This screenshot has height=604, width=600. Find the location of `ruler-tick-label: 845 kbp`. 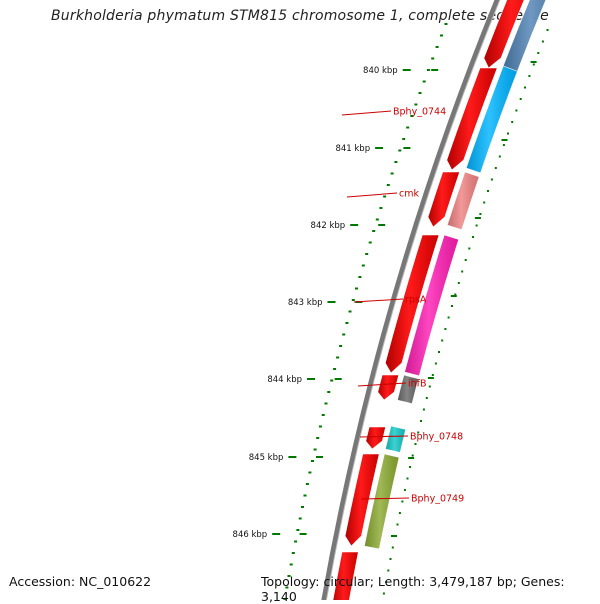

ruler-tick-label: 845 kbp is located at coordinates (266, 458).